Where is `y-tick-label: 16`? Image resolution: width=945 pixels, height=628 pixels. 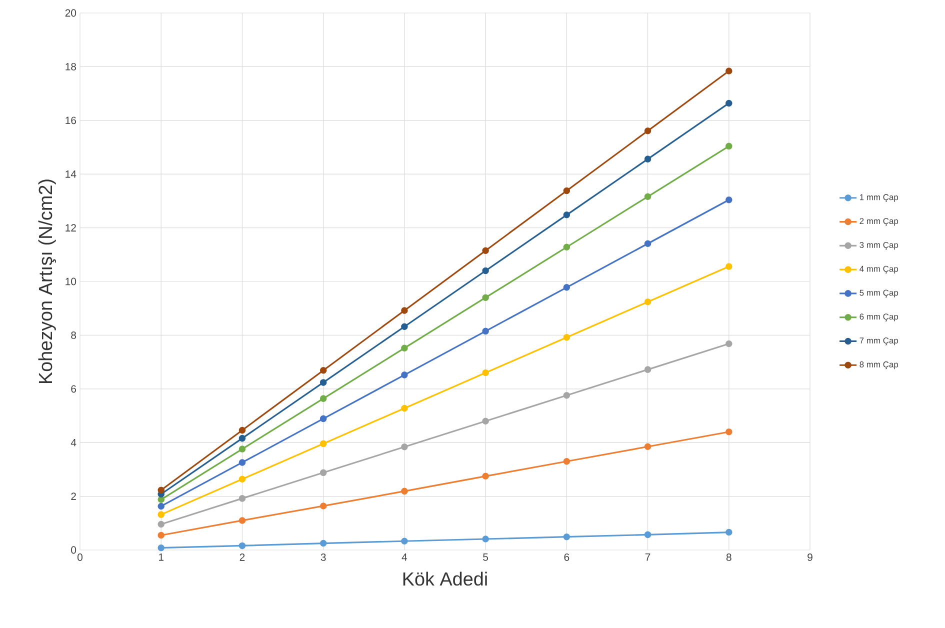
y-tick-label: 16 is located at coordinates (71, 120).